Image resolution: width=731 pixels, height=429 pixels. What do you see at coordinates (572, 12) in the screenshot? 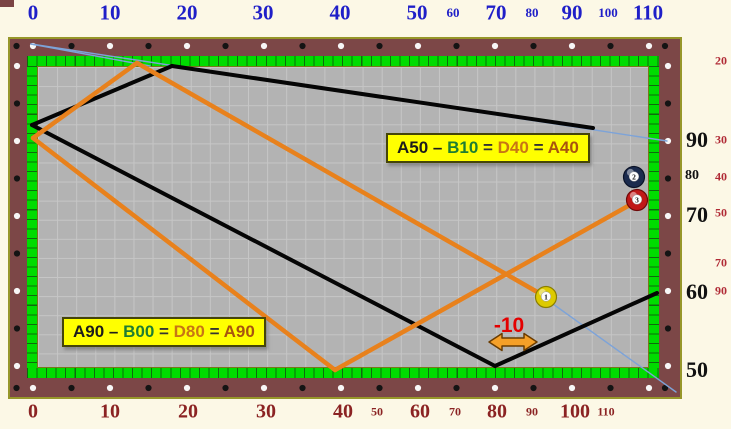
I see `top-scale-label: 90` at bounding box center [572, 12].